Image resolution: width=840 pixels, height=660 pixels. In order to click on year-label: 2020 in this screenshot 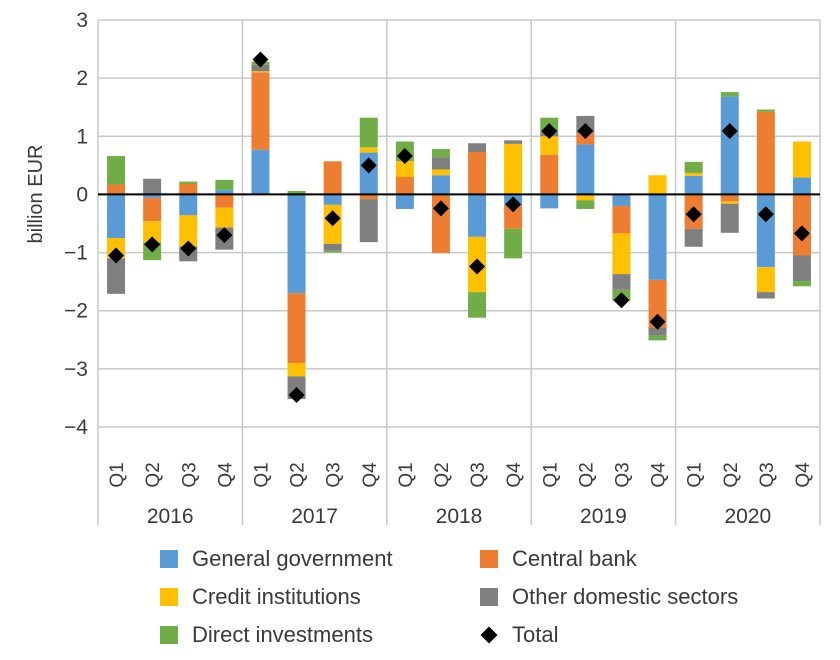, I will do `click(747, 516)`.